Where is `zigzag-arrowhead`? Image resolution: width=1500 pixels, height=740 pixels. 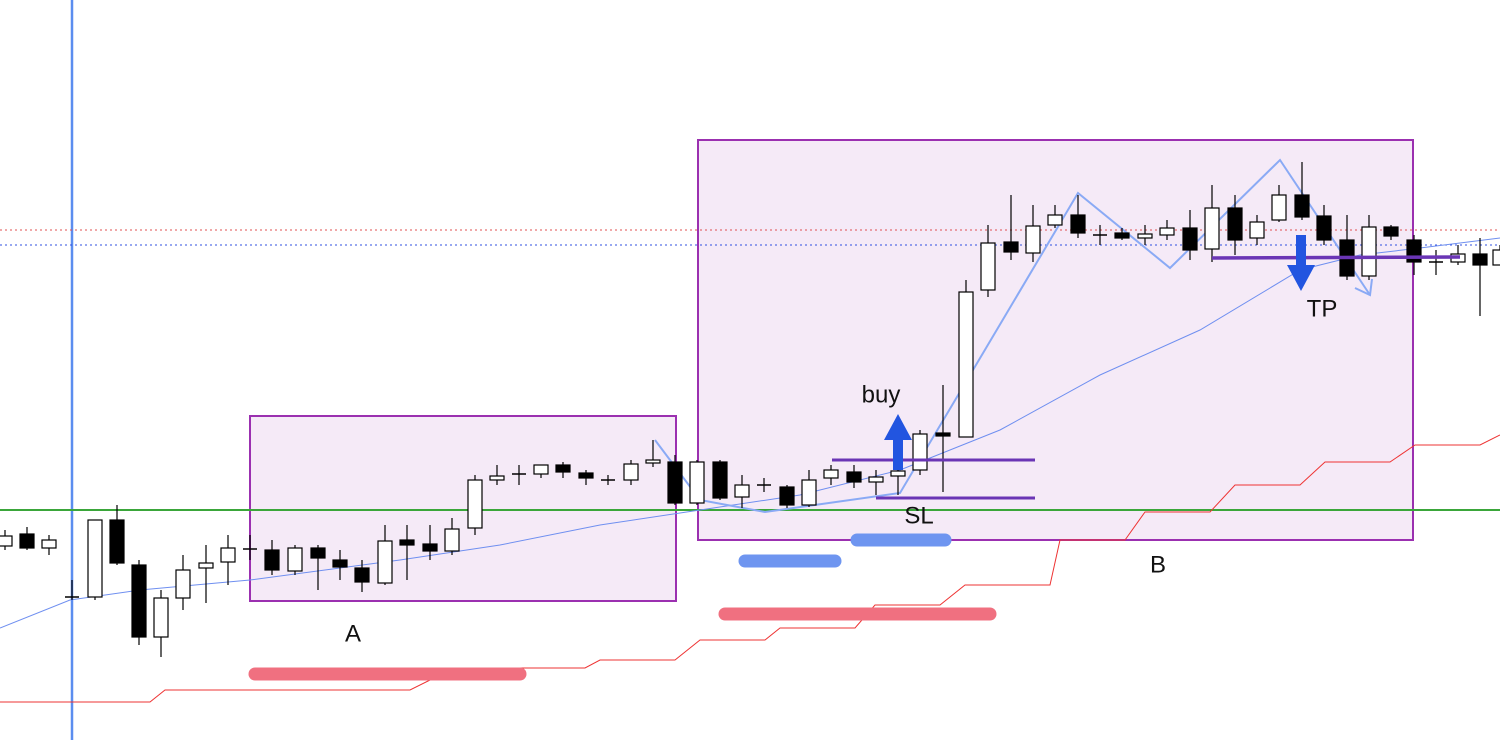 zigzag-arrowhead is located at coordinates (1363, 287).